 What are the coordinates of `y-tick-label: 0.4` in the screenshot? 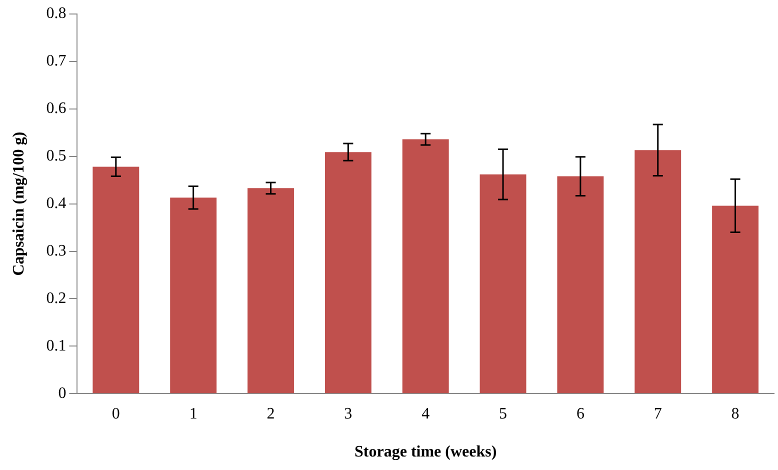 It's located at (56, 203).